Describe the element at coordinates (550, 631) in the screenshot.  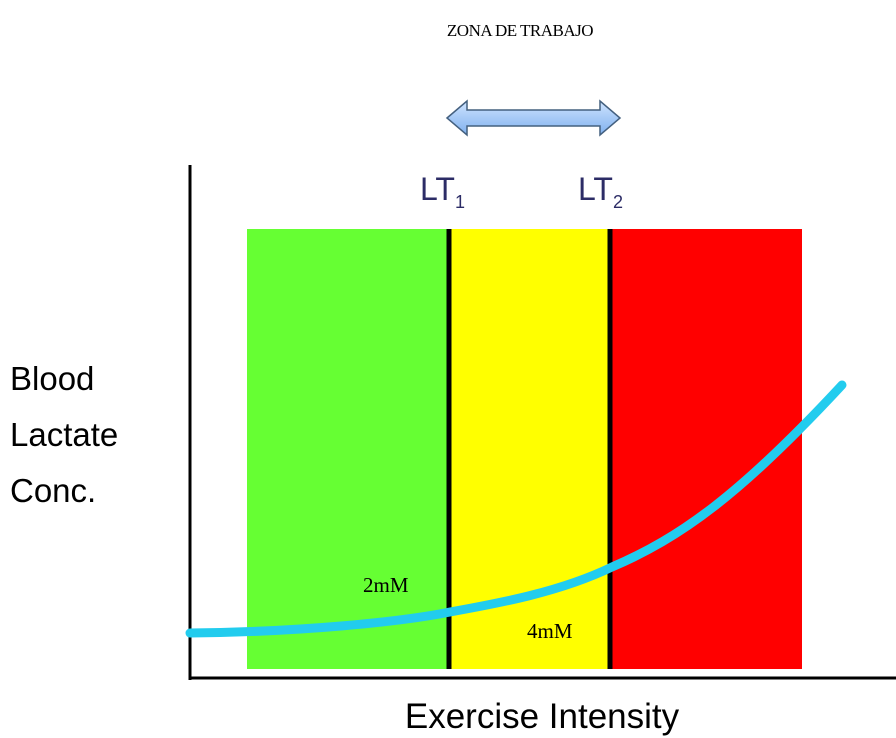
I see `annotation: 4mM` at that location.